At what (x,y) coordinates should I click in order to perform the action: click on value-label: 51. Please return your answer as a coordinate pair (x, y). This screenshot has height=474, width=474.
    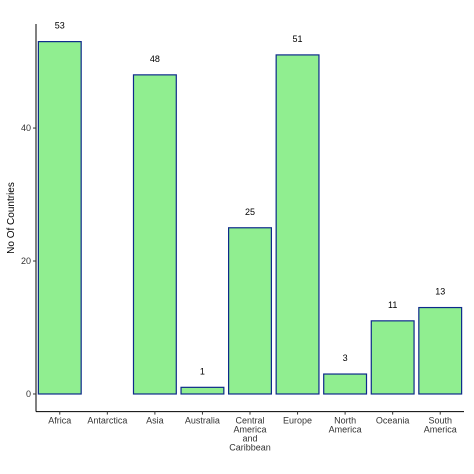
    Looking at the image, I should click on (298, 39).